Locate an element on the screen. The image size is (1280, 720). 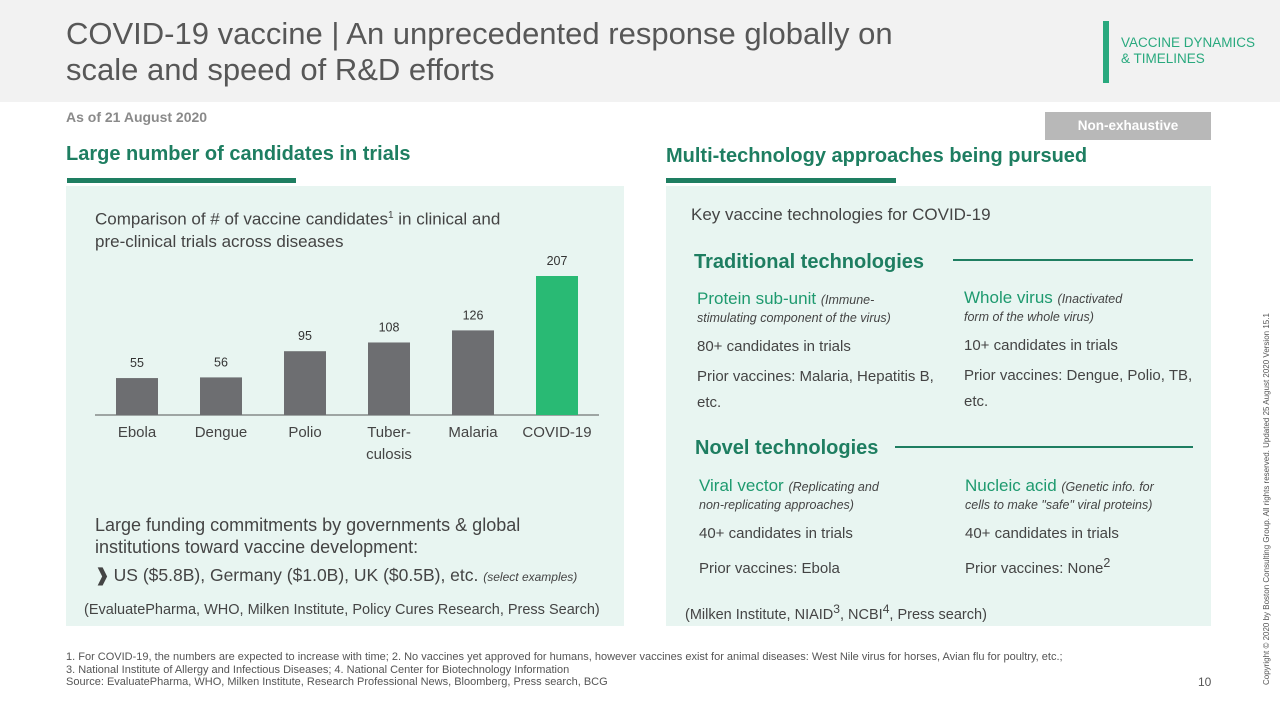
funding-line-2: institutions toward vaccine development: is located at coordinates (257, 547).